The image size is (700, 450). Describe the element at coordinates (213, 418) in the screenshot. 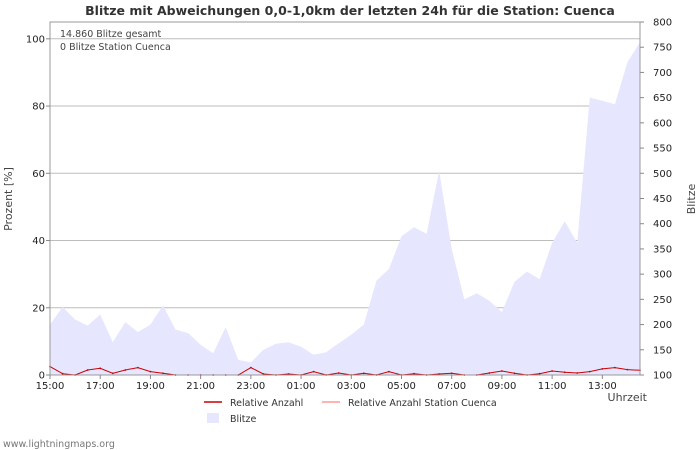

I see `legend-swatch-blitze` at that location.